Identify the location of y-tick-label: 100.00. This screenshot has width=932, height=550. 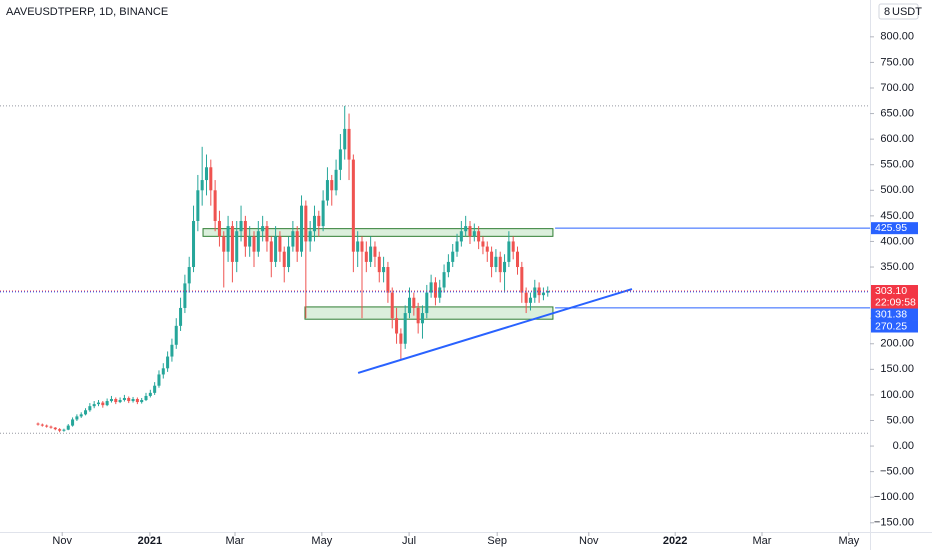
(897, 395).